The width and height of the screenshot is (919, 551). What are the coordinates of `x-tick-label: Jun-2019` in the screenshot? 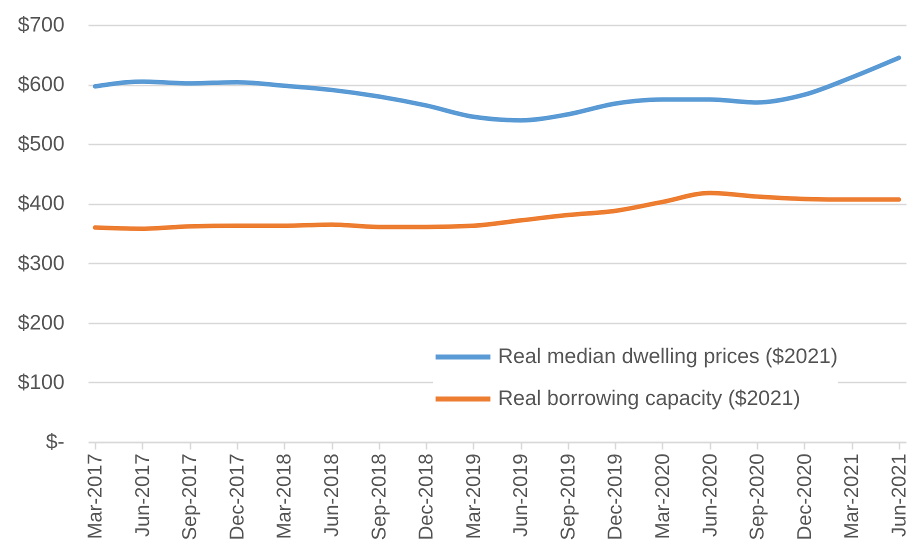 It's located at (521, 495).